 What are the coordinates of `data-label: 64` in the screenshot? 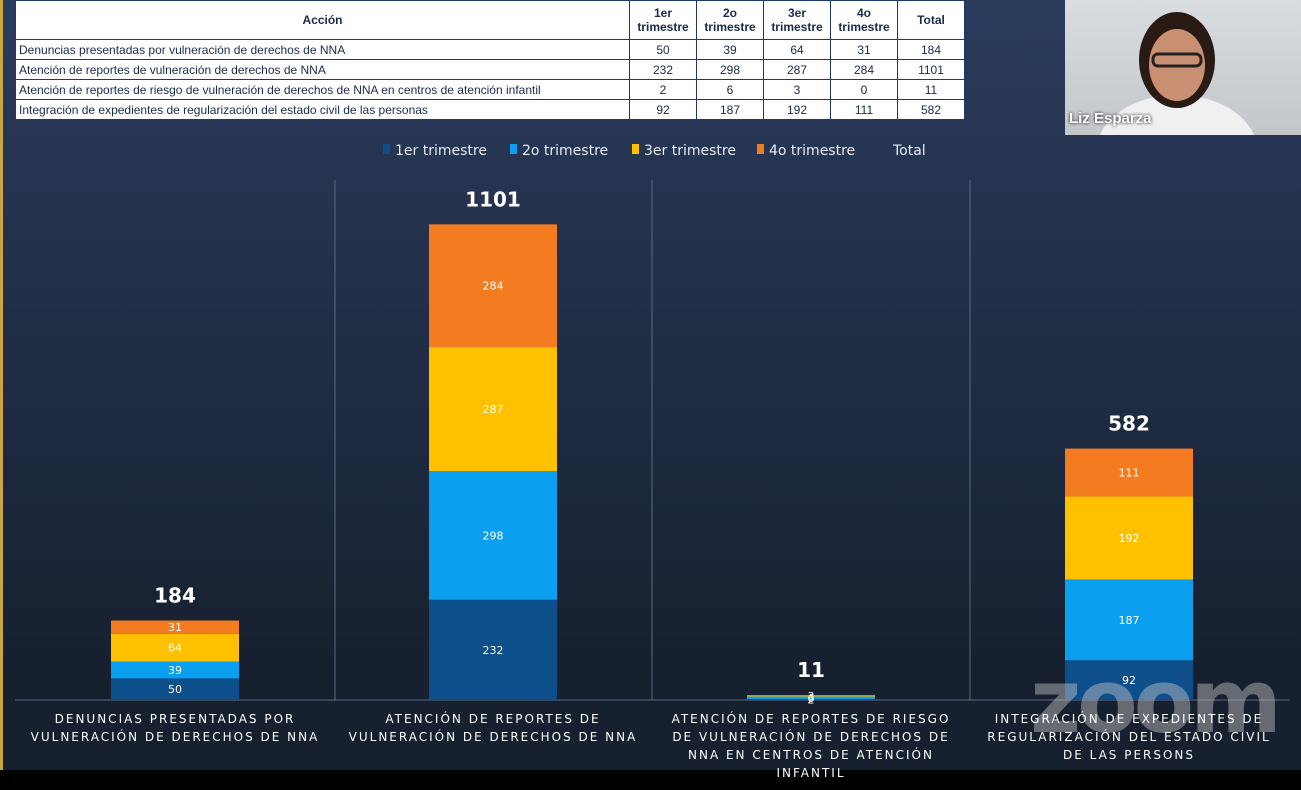 It's located at (175, 648).